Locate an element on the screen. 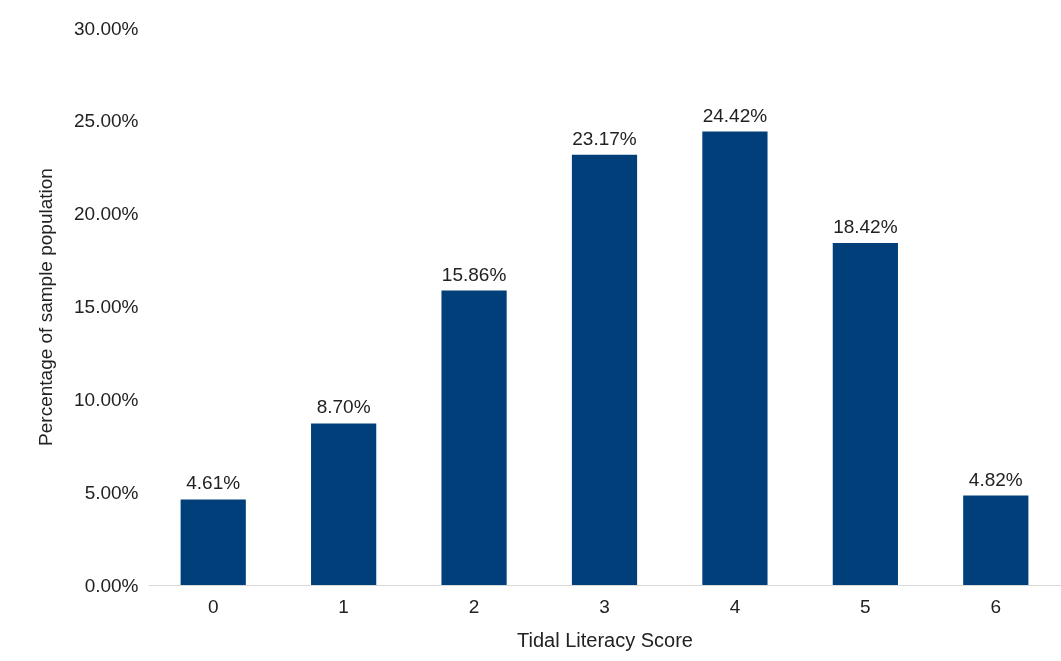  y-tick-label: 10.00% is located at coordinates (106, 399).